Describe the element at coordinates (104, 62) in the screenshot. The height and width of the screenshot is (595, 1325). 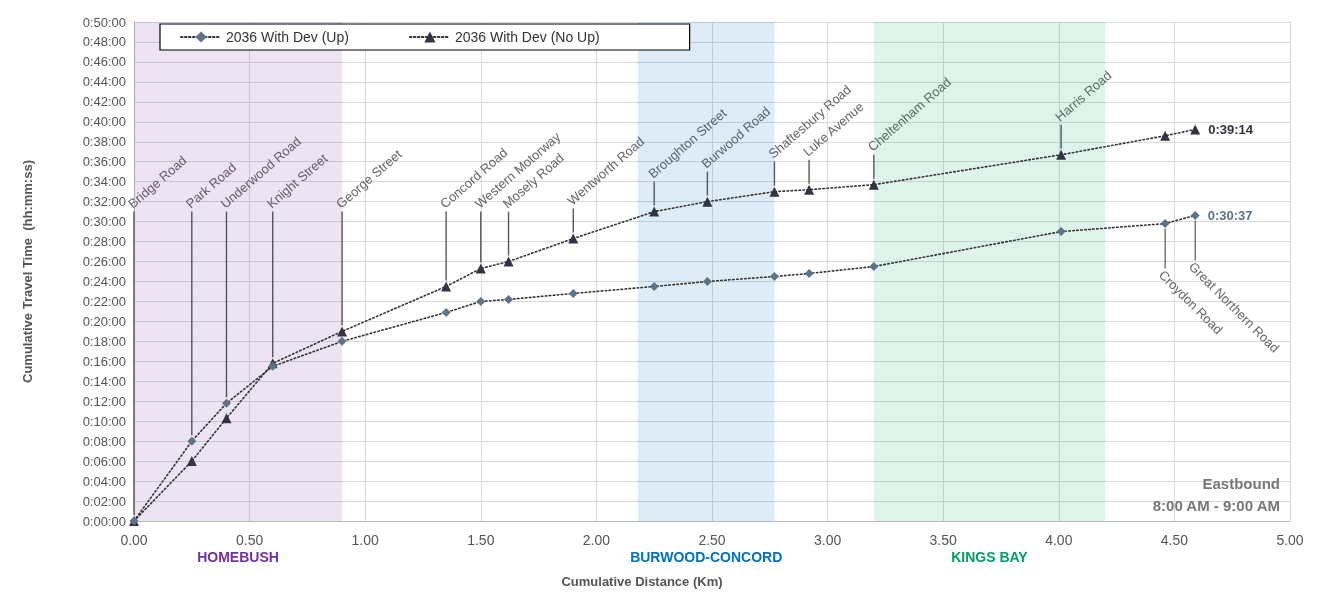
I see `y-tick-label: 0:46:00` at that location.